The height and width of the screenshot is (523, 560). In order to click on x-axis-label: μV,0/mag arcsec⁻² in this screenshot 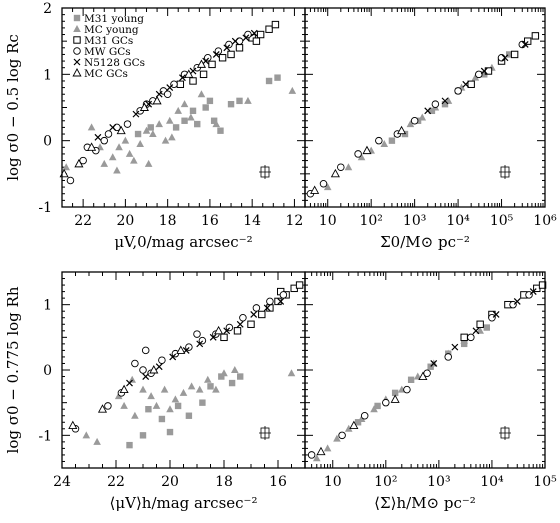, I will do `click(183, 242)`.